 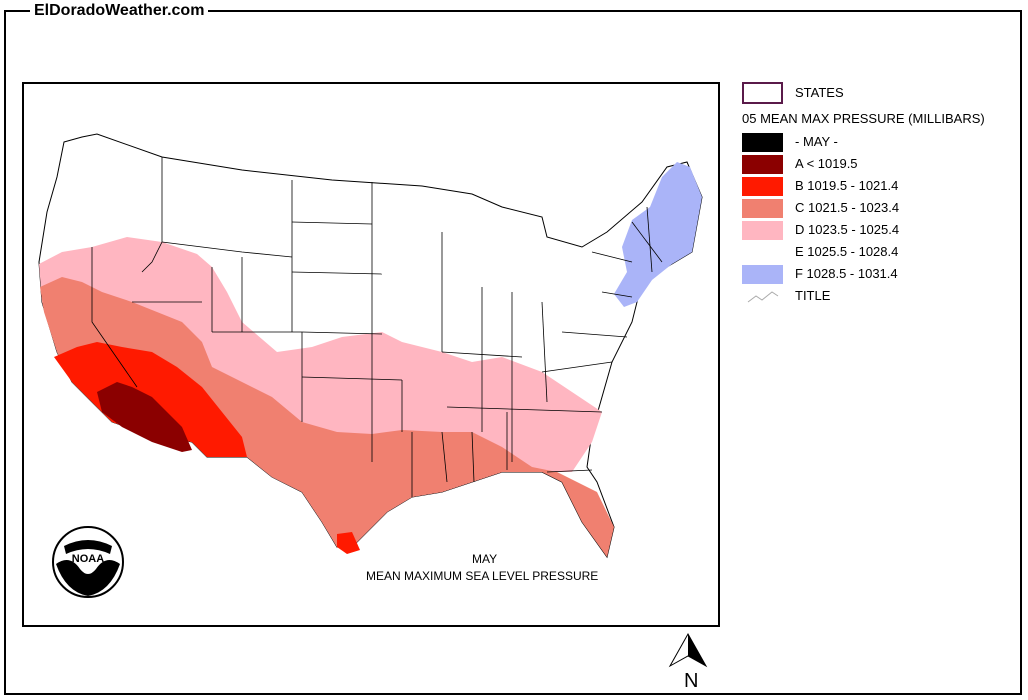 What do you see at coordinates (846, 273) in the screenshot?
I see `legend-item-label: F 1028.5 - 1031.4` at bounding box center [846, 273].